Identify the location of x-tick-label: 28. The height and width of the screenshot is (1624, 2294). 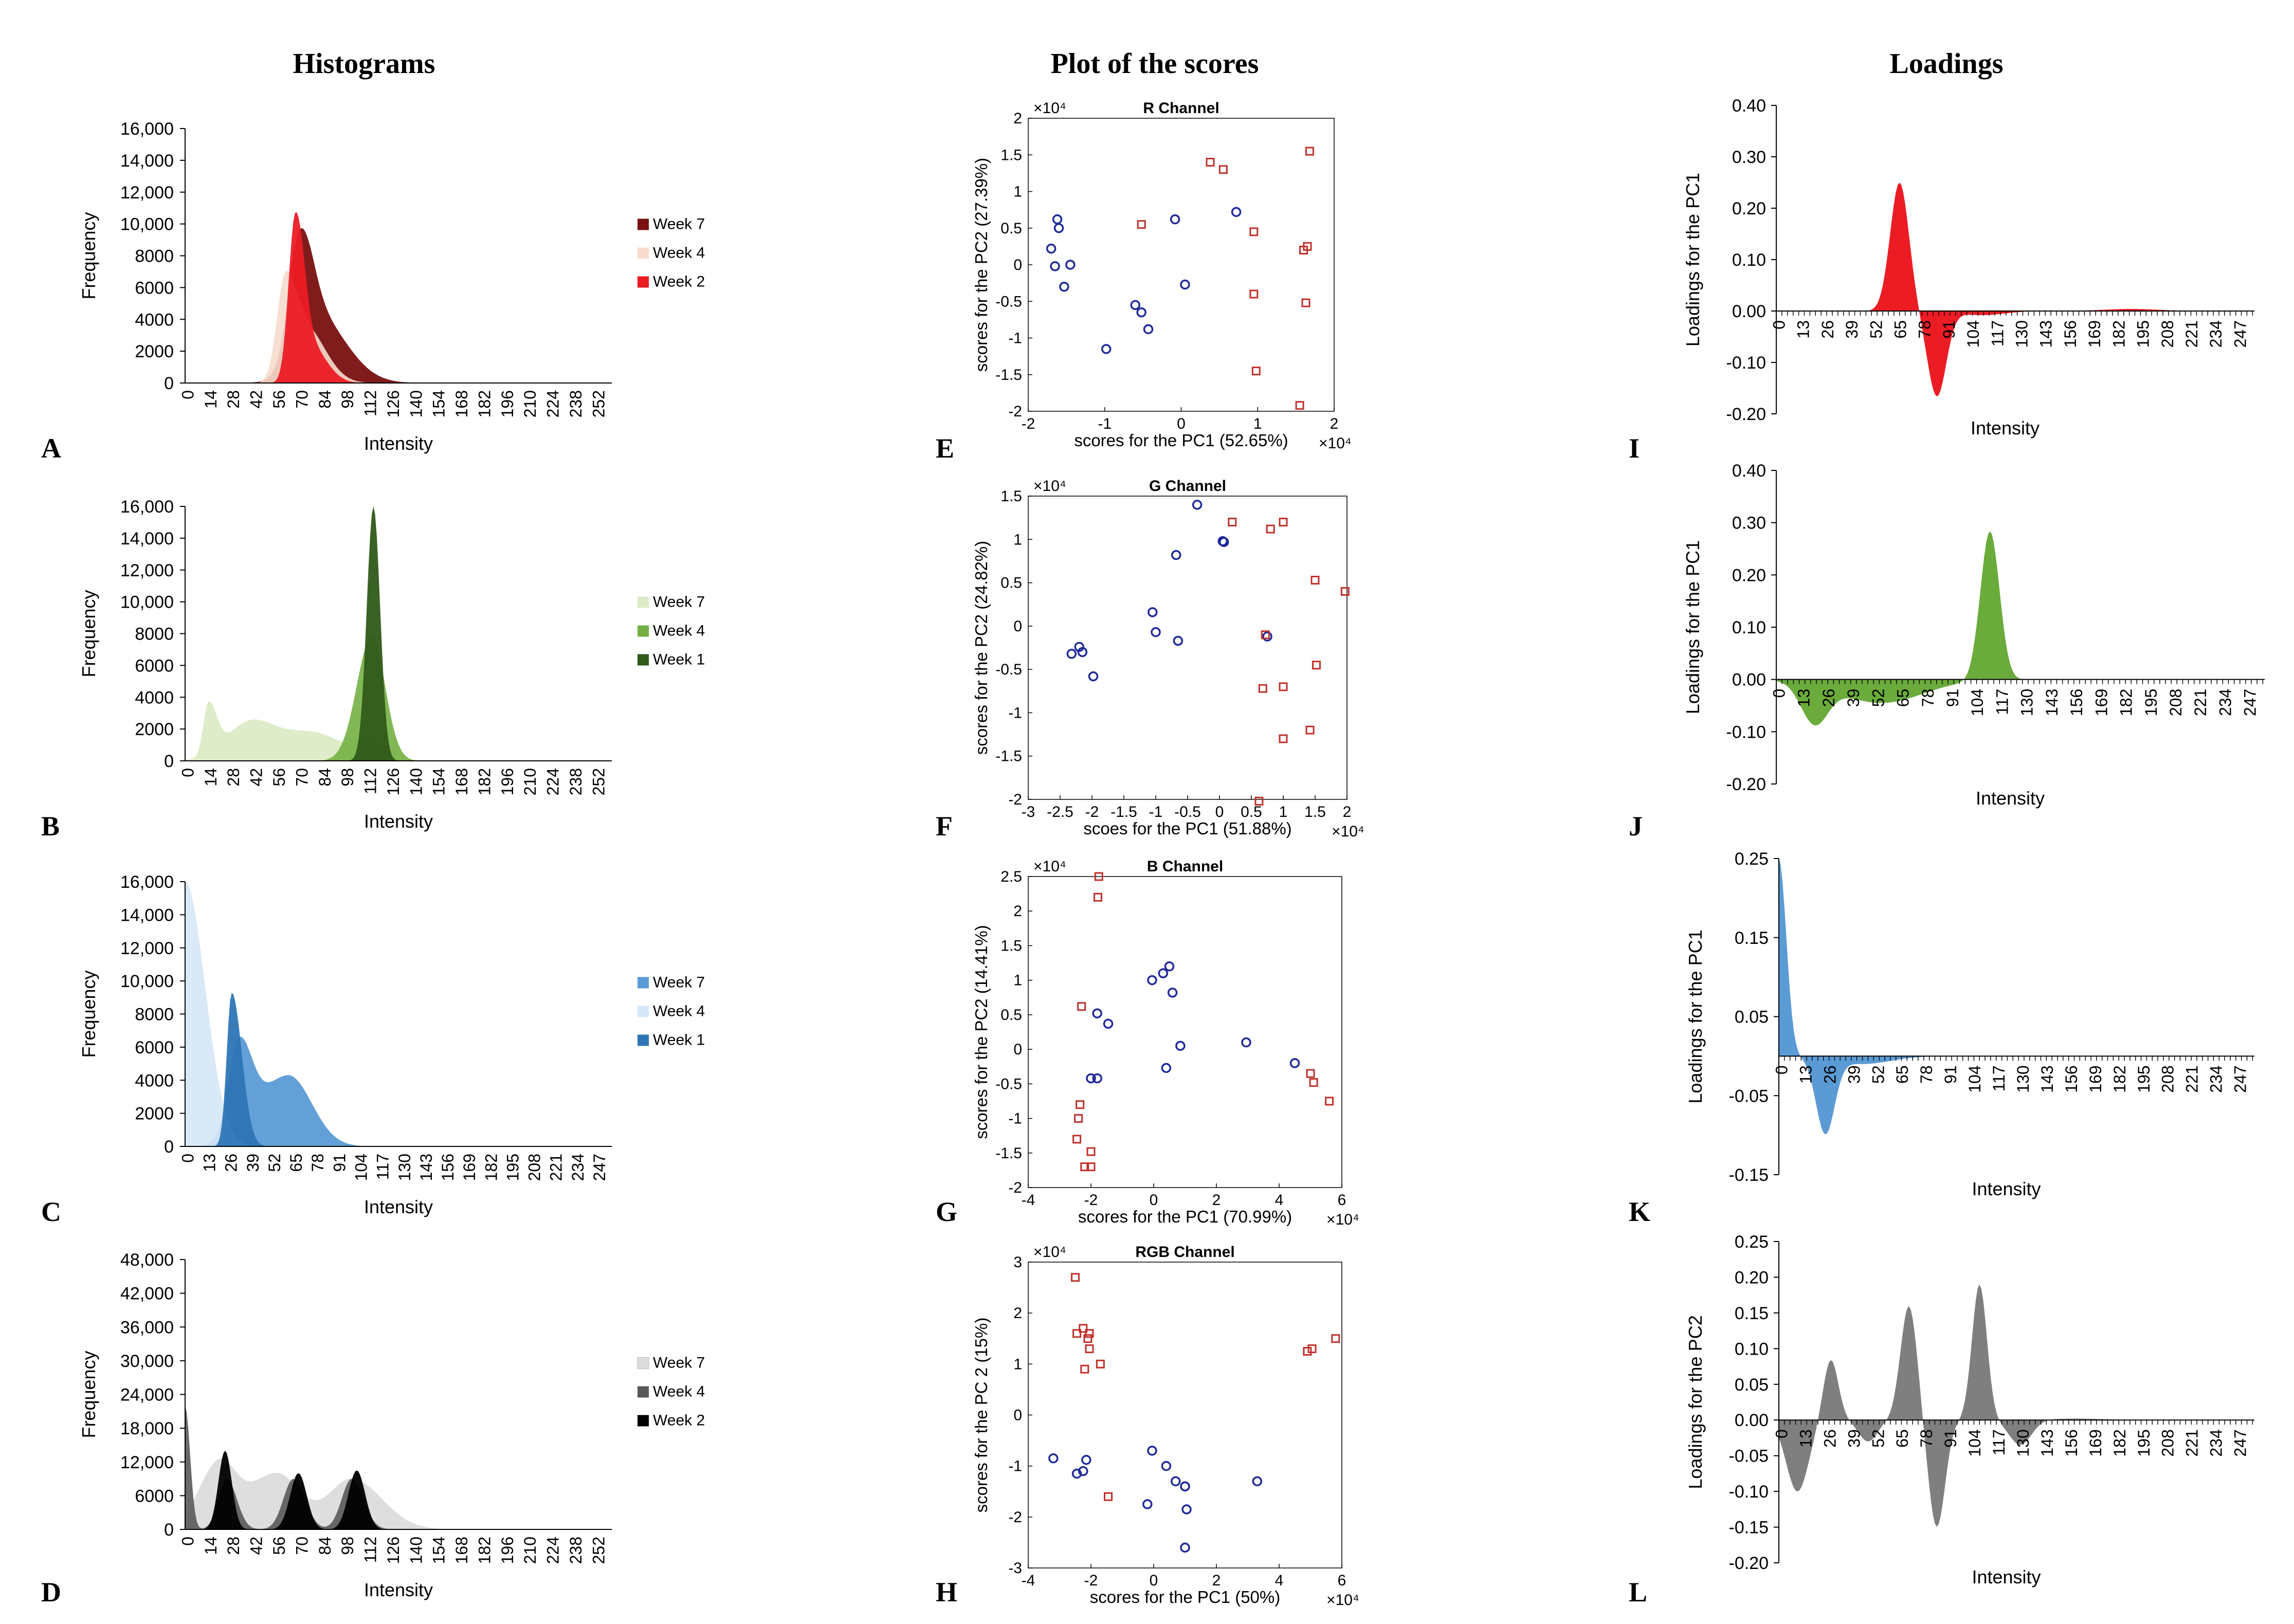
(233, 1546).